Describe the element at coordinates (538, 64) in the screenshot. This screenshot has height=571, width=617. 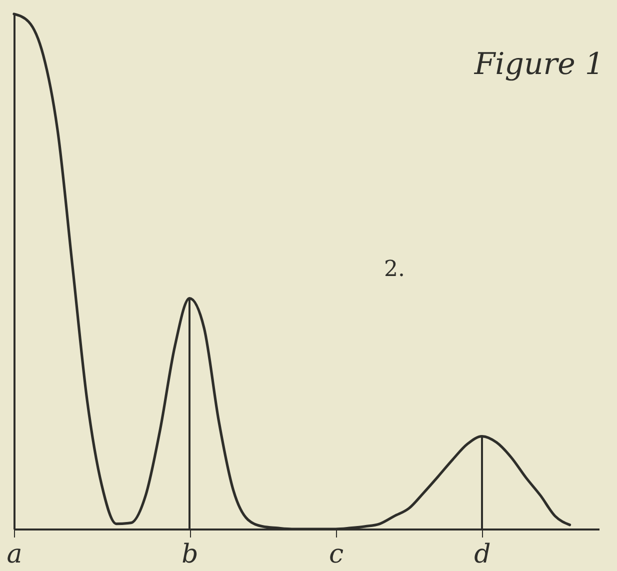
I see `text: Figure 1` at that location.